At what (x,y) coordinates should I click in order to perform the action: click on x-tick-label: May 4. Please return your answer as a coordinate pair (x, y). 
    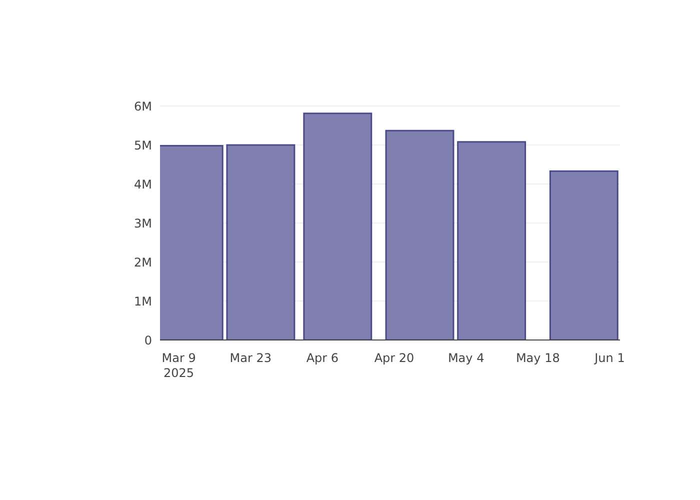
    Looking at the image, I should click on (466, 358).